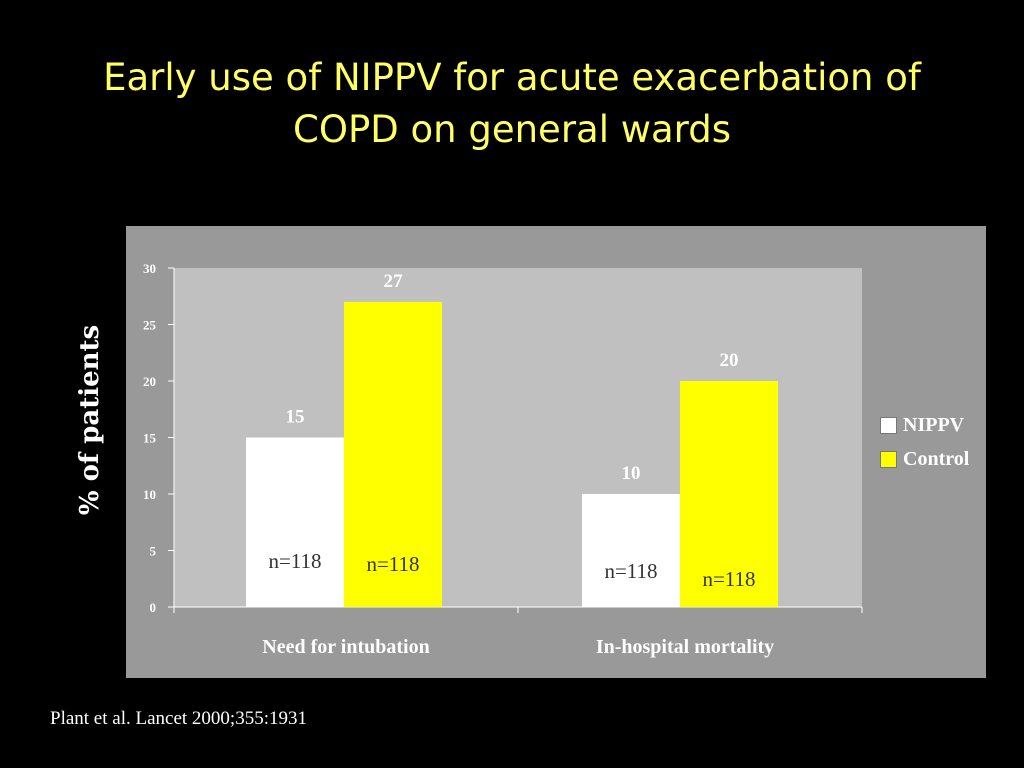 The image size is (1024, 768). Describe the element at coordinates (150, 325) in the screenshot. I see `y-tick-label: 25` at that location.